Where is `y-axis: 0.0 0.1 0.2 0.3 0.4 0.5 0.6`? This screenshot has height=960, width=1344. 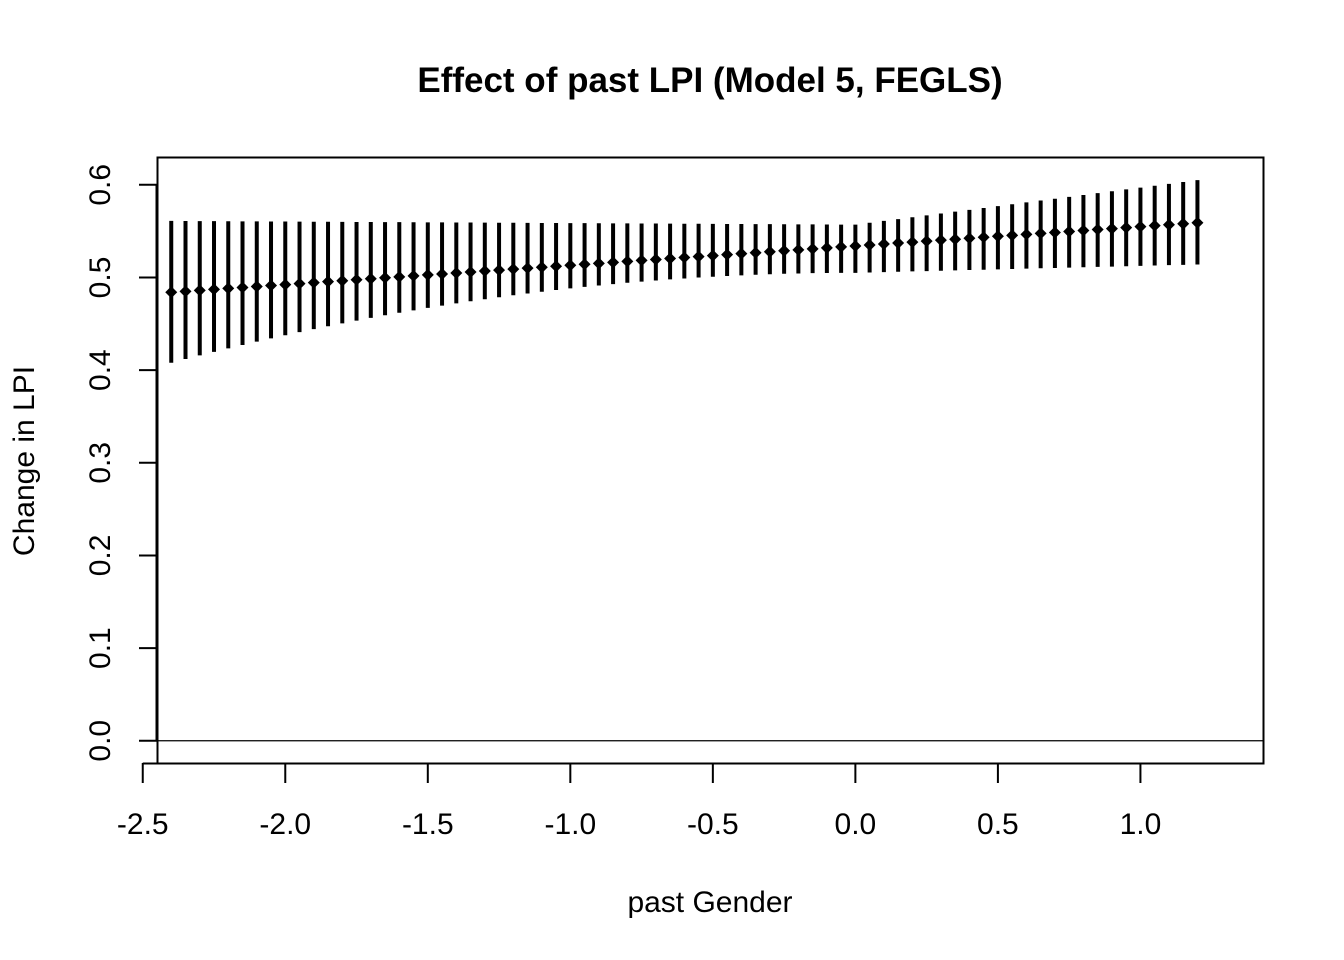
y-axis: 0.0 0.1 0.2 0.3 0.4 0.5 0.6 is located at coordinates (121, 463).